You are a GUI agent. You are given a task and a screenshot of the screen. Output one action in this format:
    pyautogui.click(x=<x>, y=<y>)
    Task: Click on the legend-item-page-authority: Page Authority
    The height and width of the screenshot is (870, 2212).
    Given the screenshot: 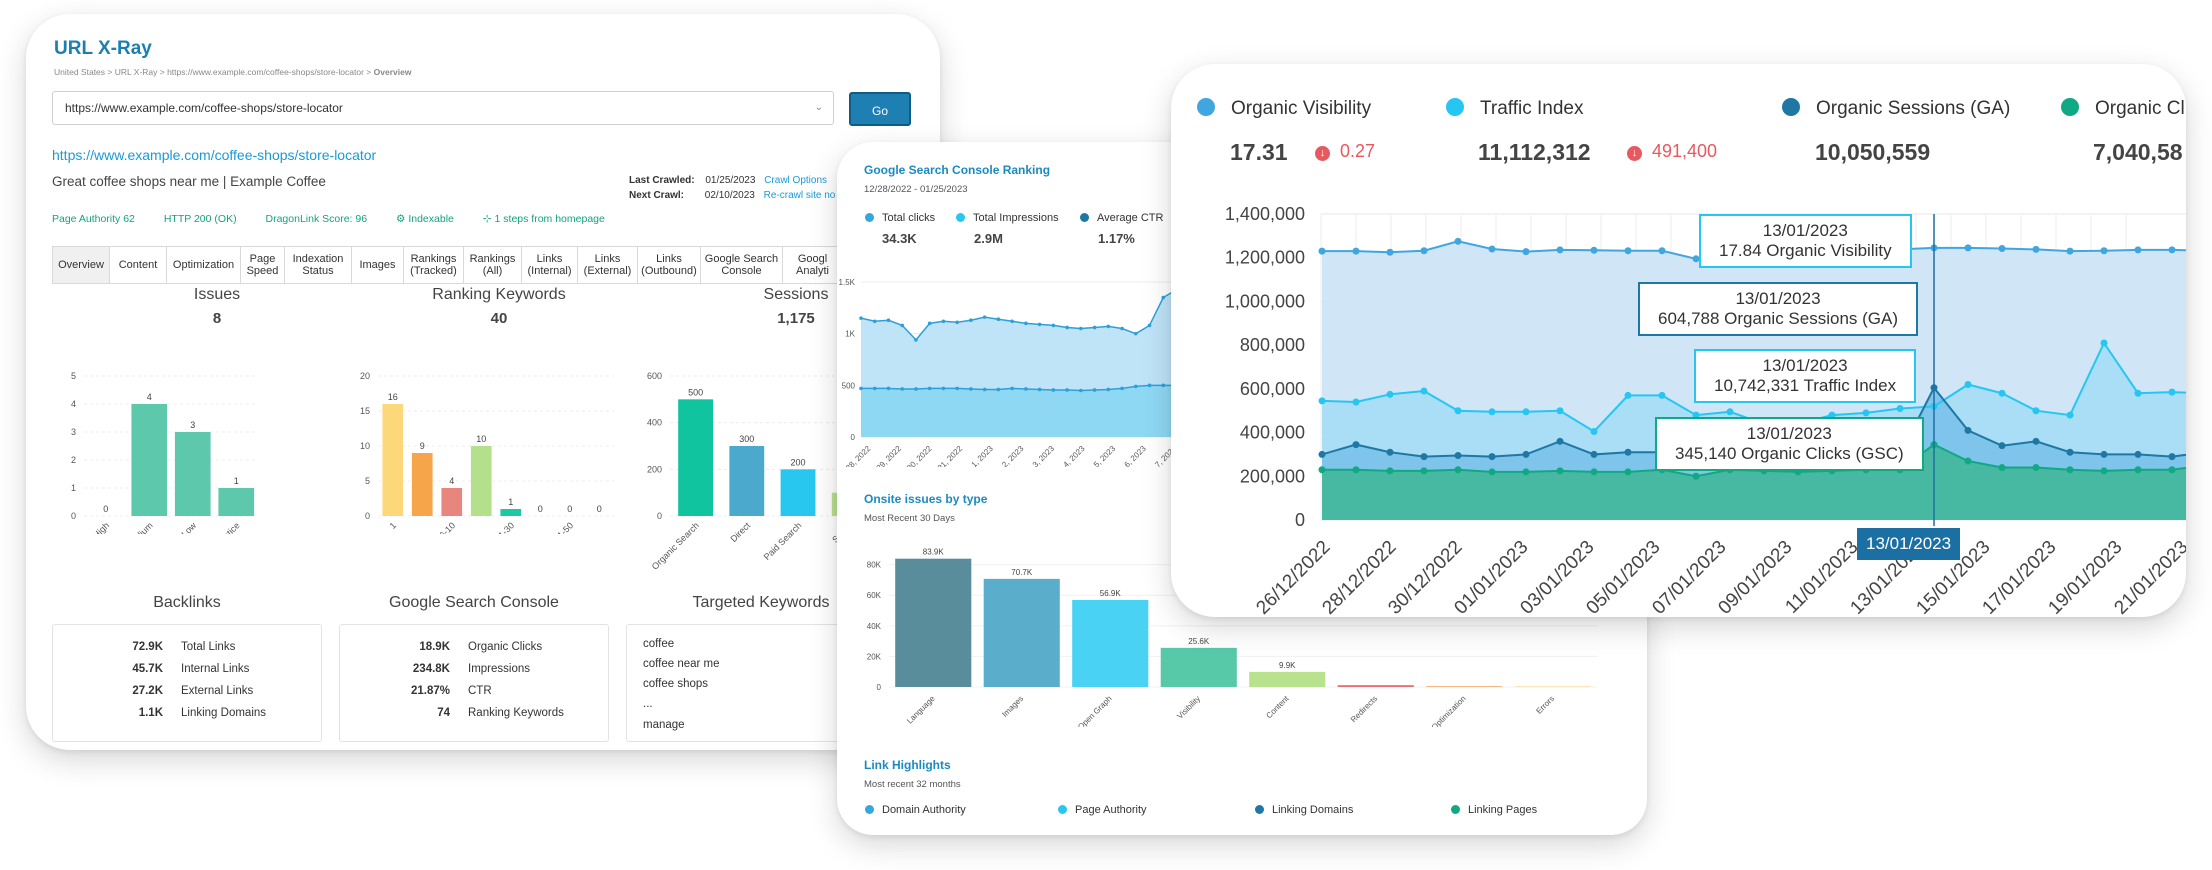 What is the action you would take?
    pyautogui.click(x=1102, y=810)
    